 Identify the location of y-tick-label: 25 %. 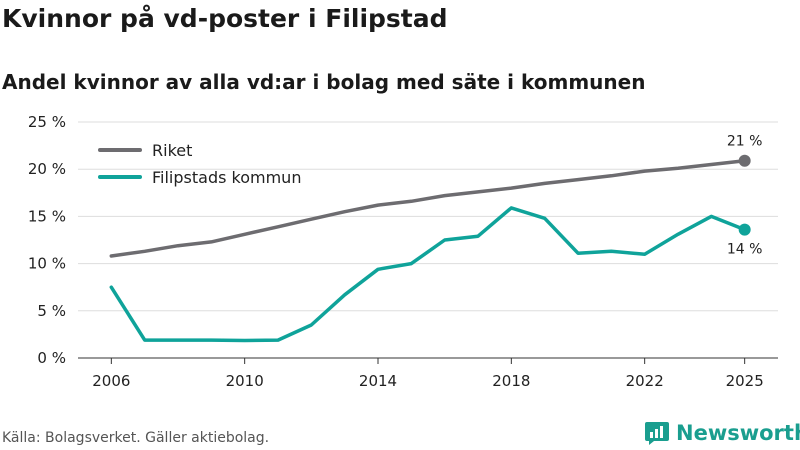
(47, 122).